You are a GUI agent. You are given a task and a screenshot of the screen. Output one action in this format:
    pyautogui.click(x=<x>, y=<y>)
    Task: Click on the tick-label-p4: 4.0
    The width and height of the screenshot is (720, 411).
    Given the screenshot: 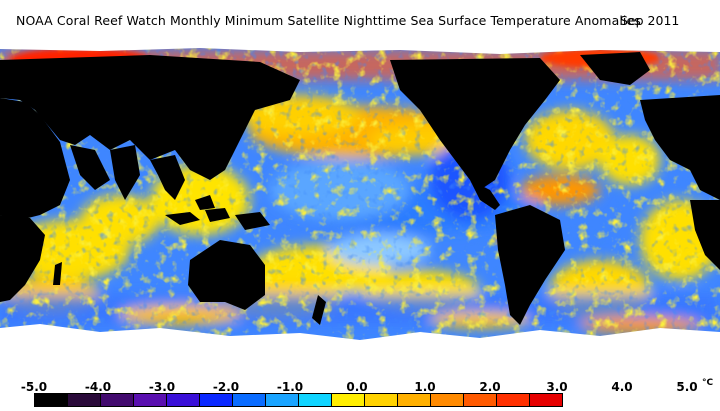 What is the action you would take?
    pyautogui.click(x=622, y=387)
    